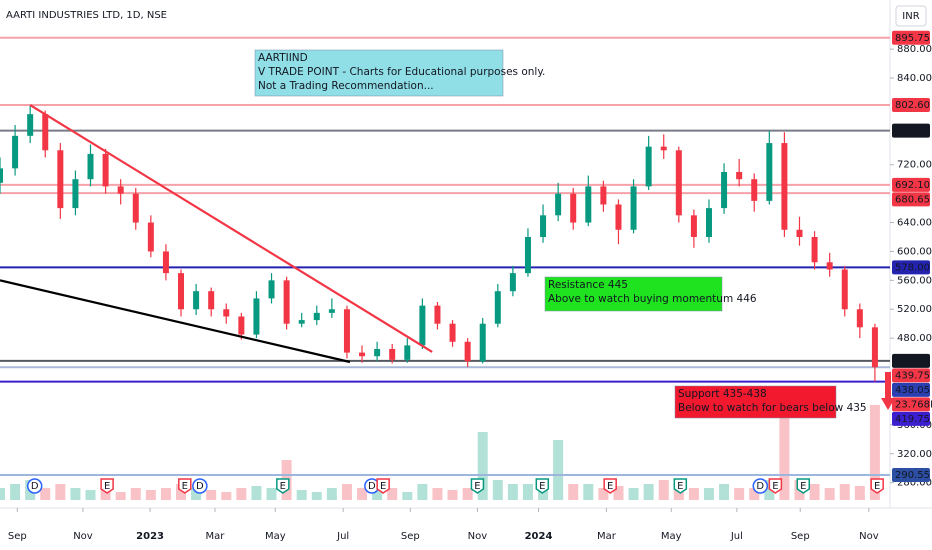 The height and width of the screenshot is (550, 932). I want to click on currency: INR, so click(910, 16).